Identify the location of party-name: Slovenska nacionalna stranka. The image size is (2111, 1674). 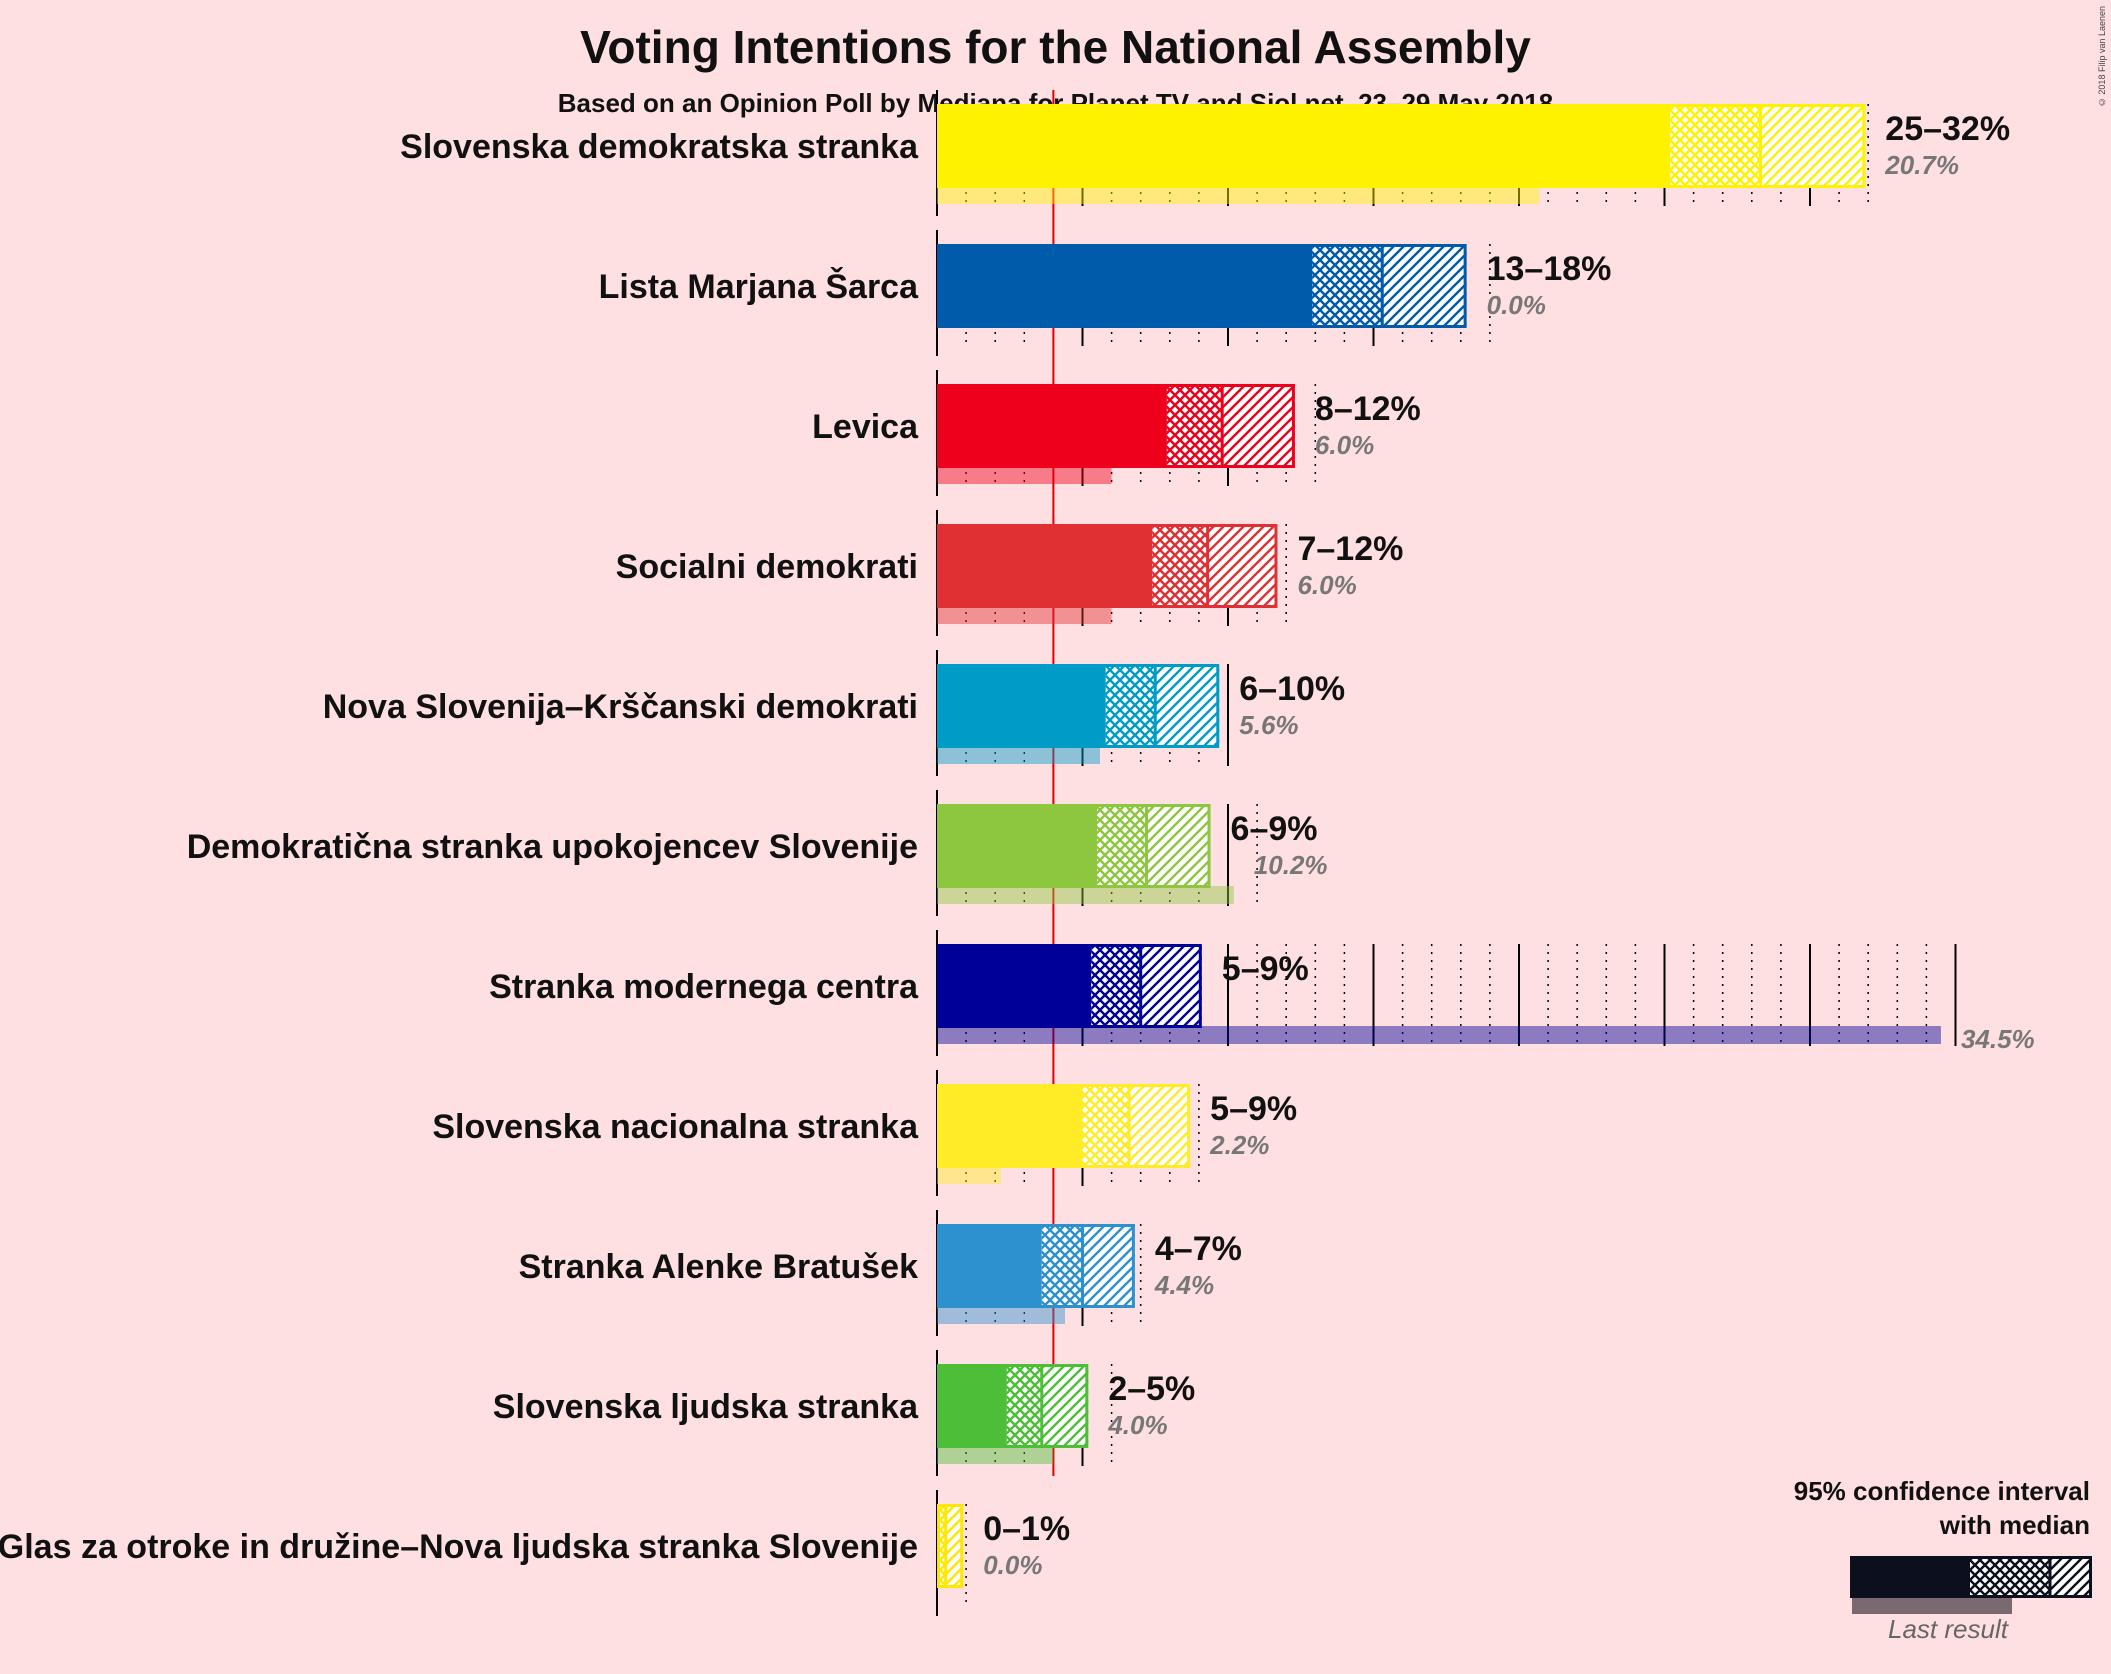
(675, 1127).